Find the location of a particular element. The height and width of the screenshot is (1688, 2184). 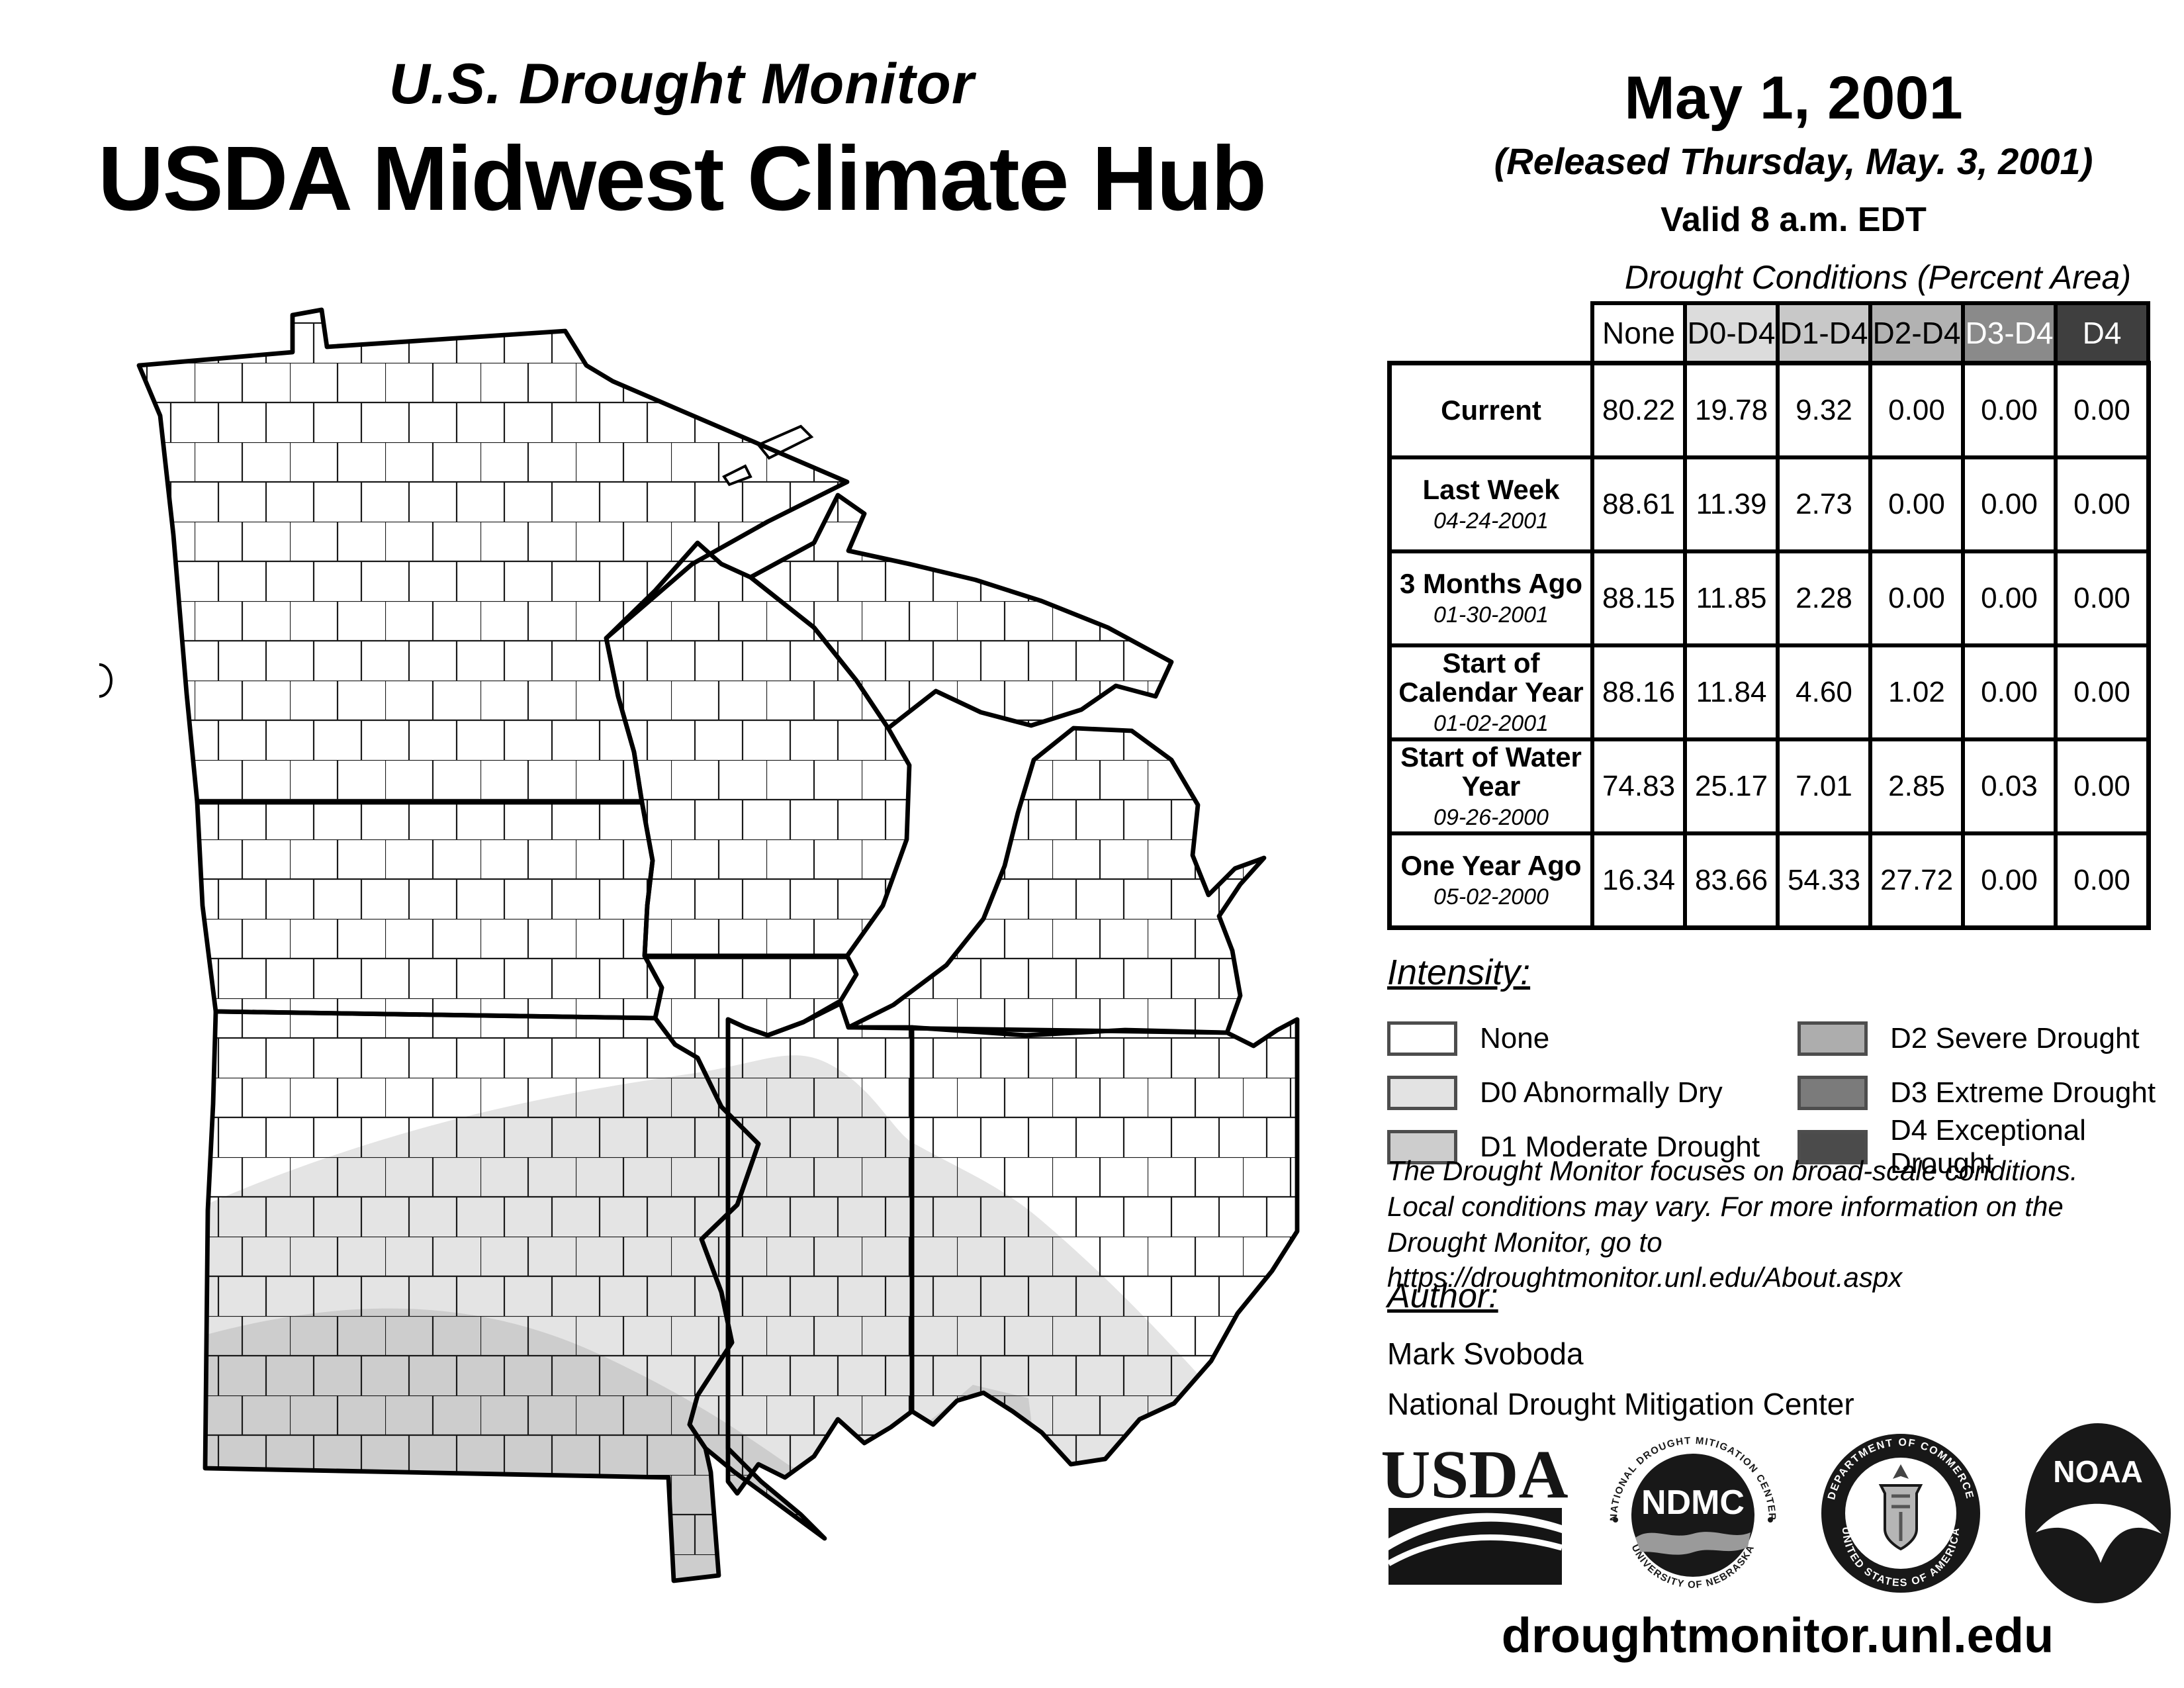

legend-swatch-d3 is located at coordinates (1832, 1093).